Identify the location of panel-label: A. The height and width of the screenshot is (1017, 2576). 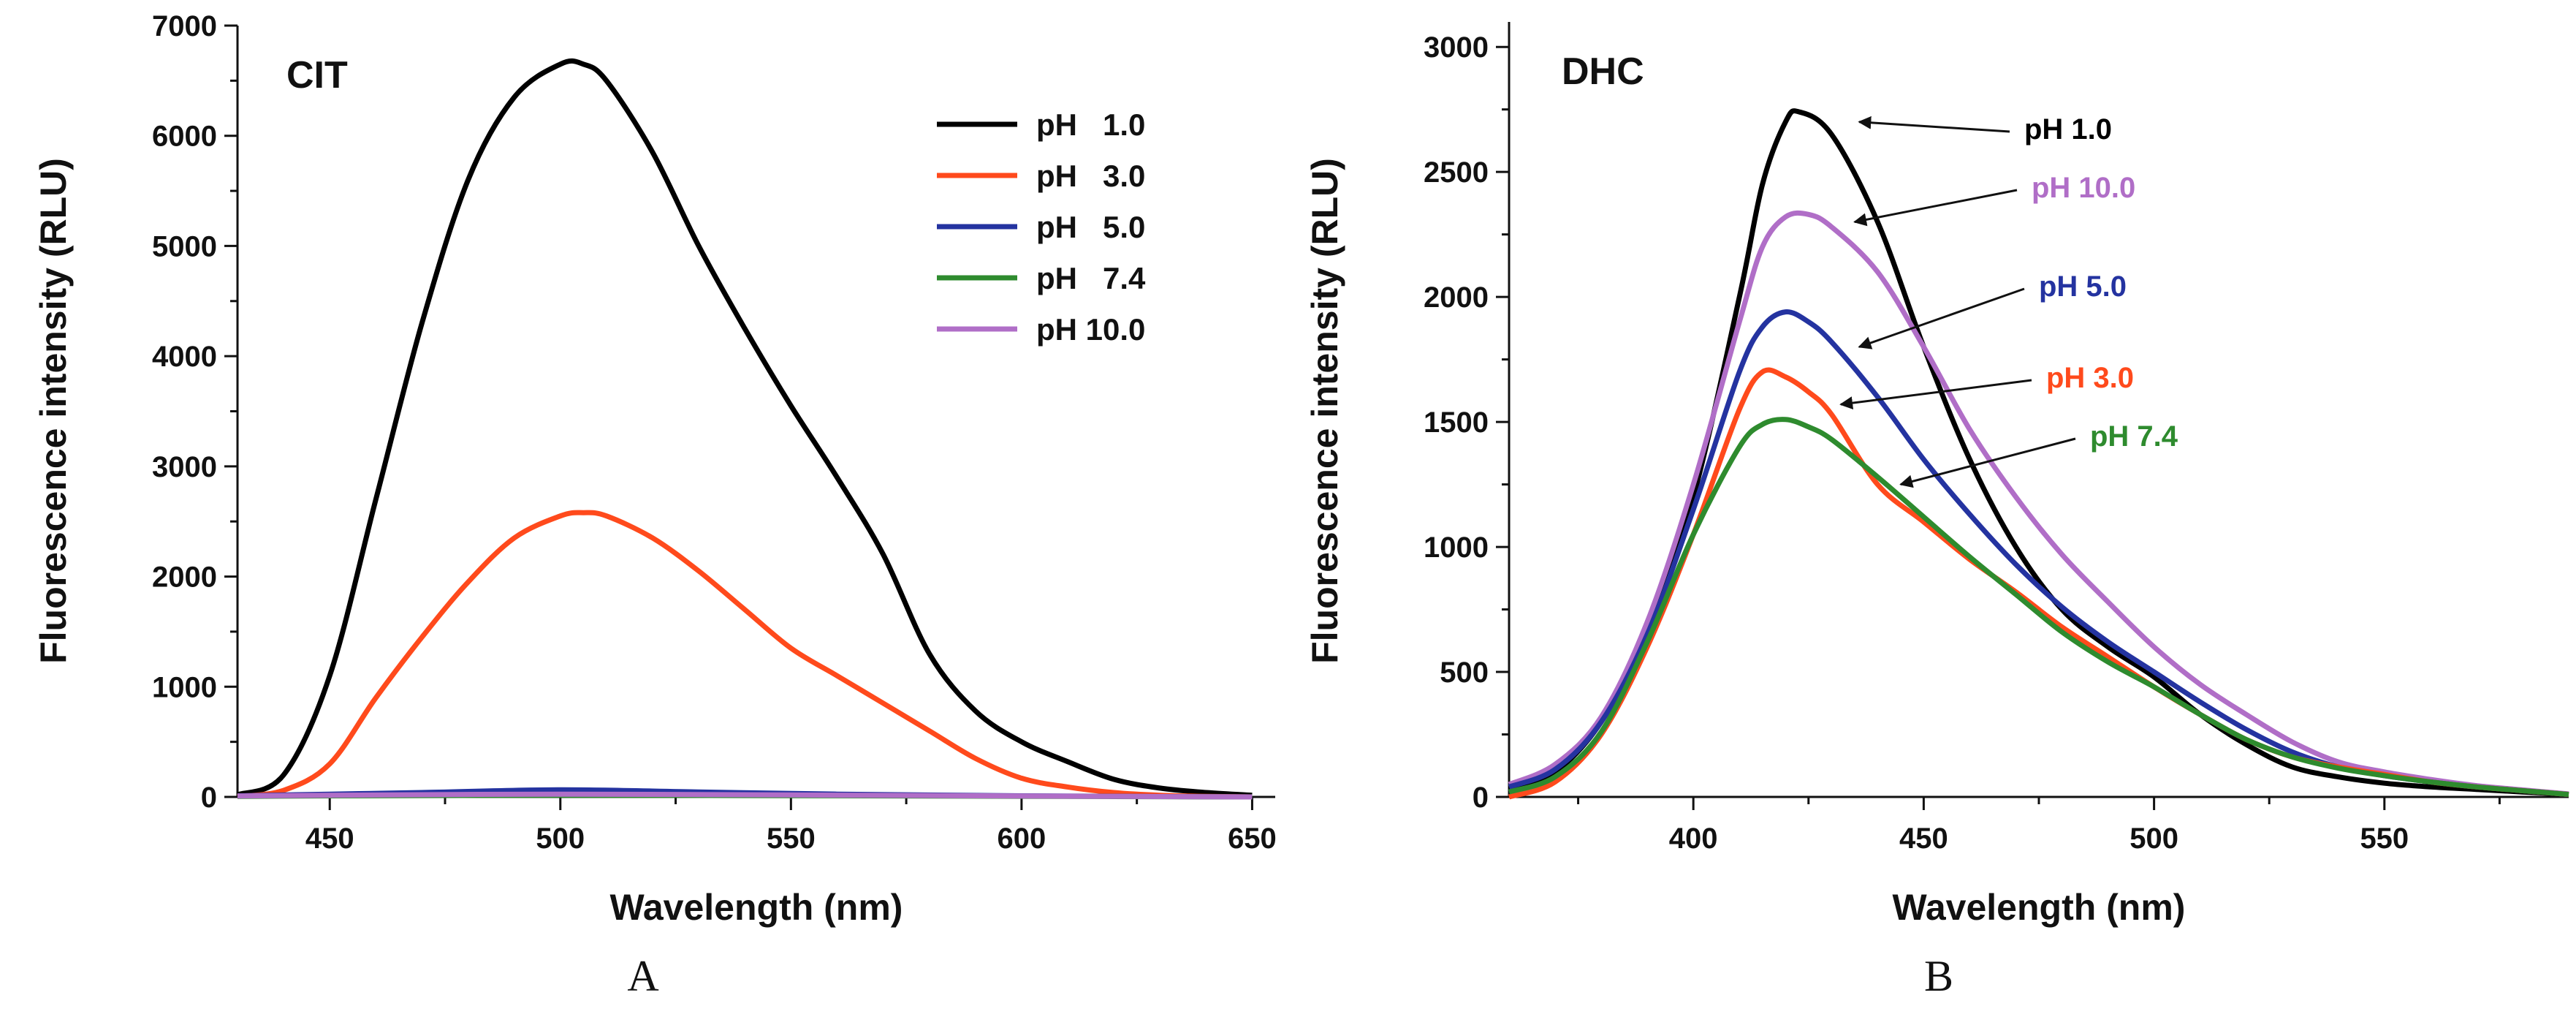
(642, 976).